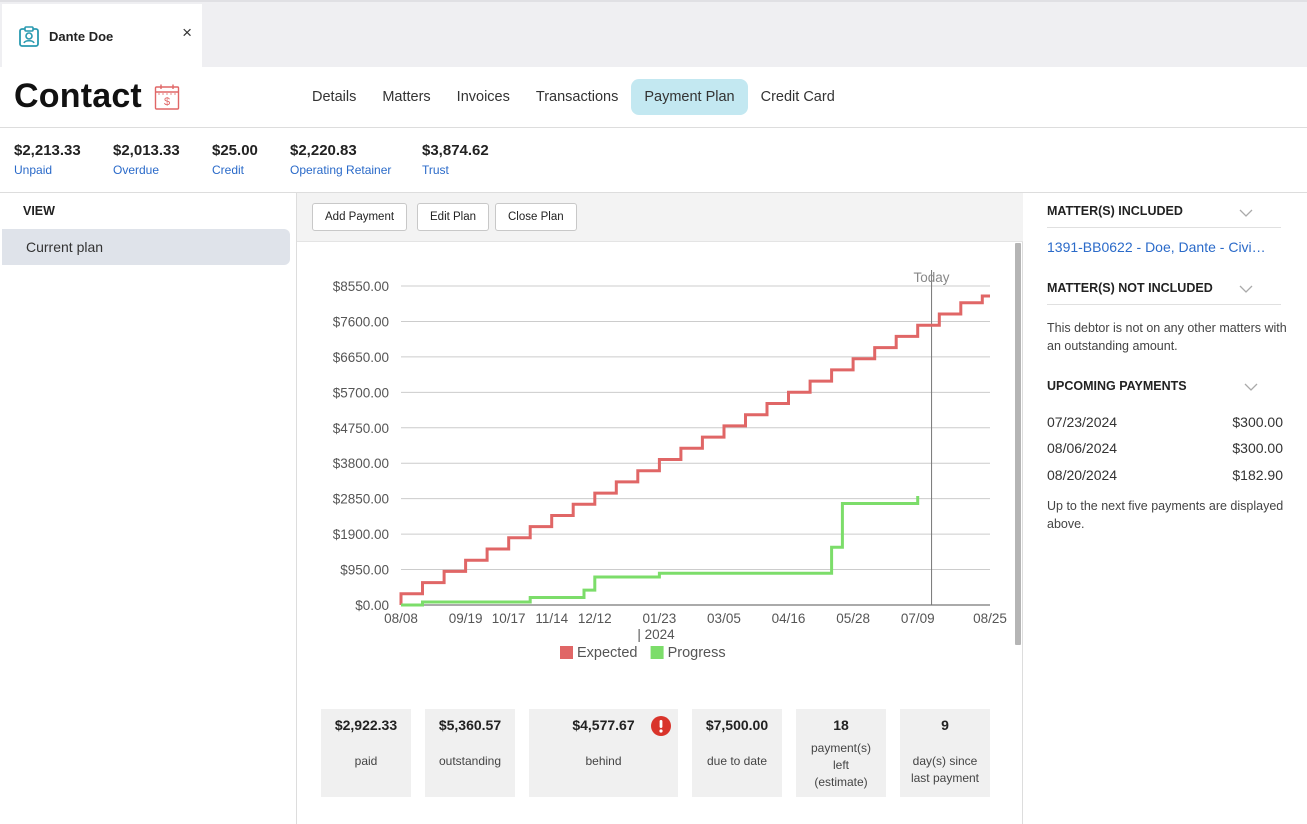 The image size is (1307, 824). I want to click on series-line-progress, so click(660, 551).